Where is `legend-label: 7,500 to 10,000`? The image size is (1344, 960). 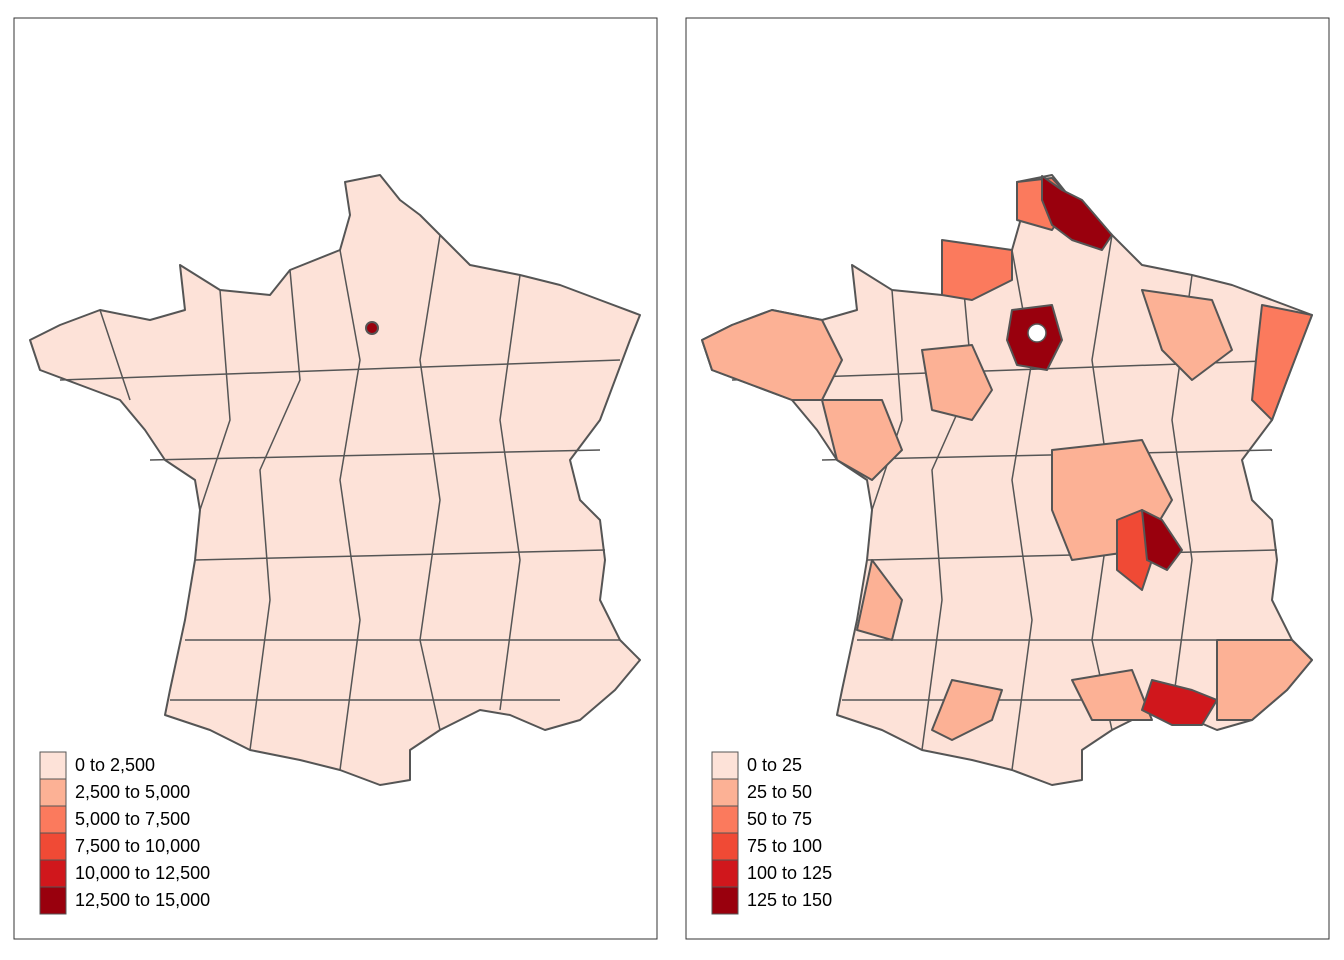 legend-label: 7,500 to 10,000 is located at coordinates (137, 846).